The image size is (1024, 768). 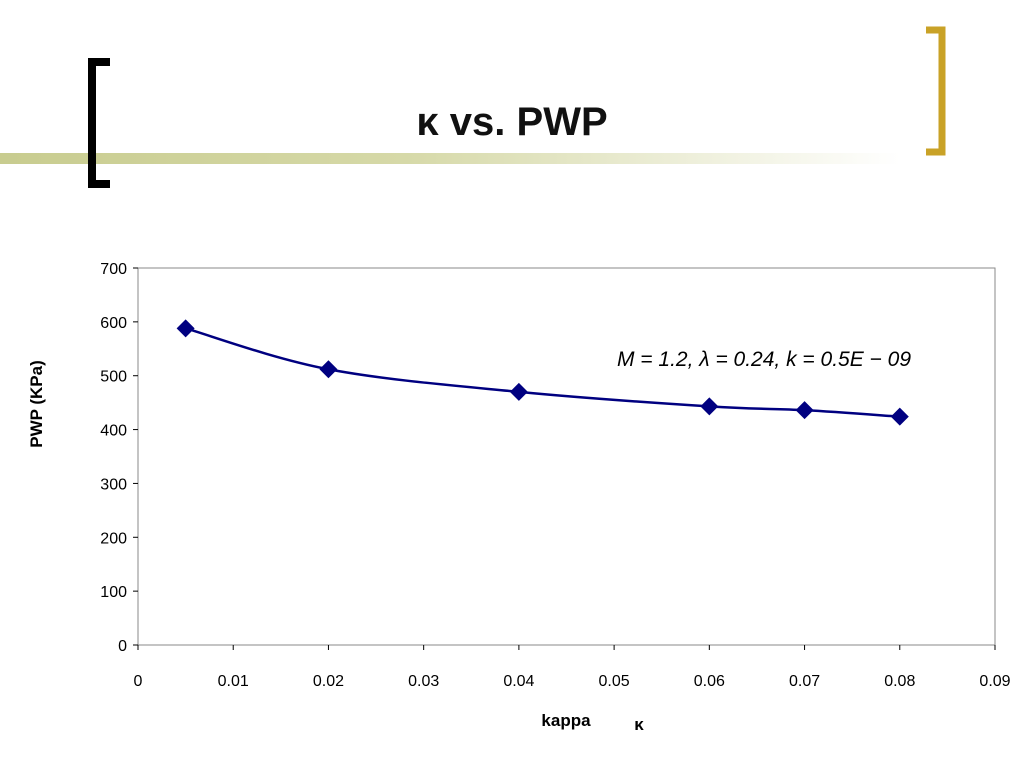 I want to click on series-markers, so click(x=542, y=372).